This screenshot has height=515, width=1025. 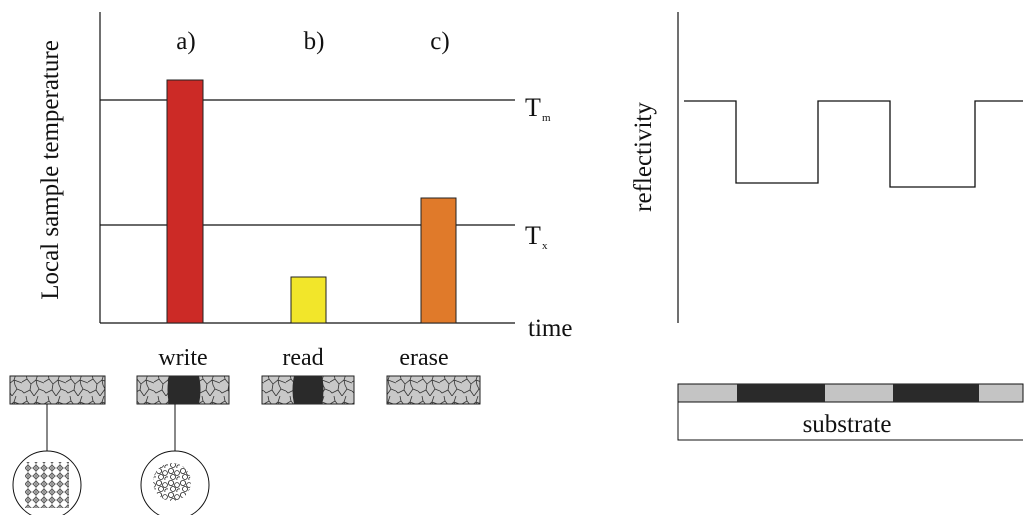 I want to click on sample-strip-write, so click(x=183, y=390).